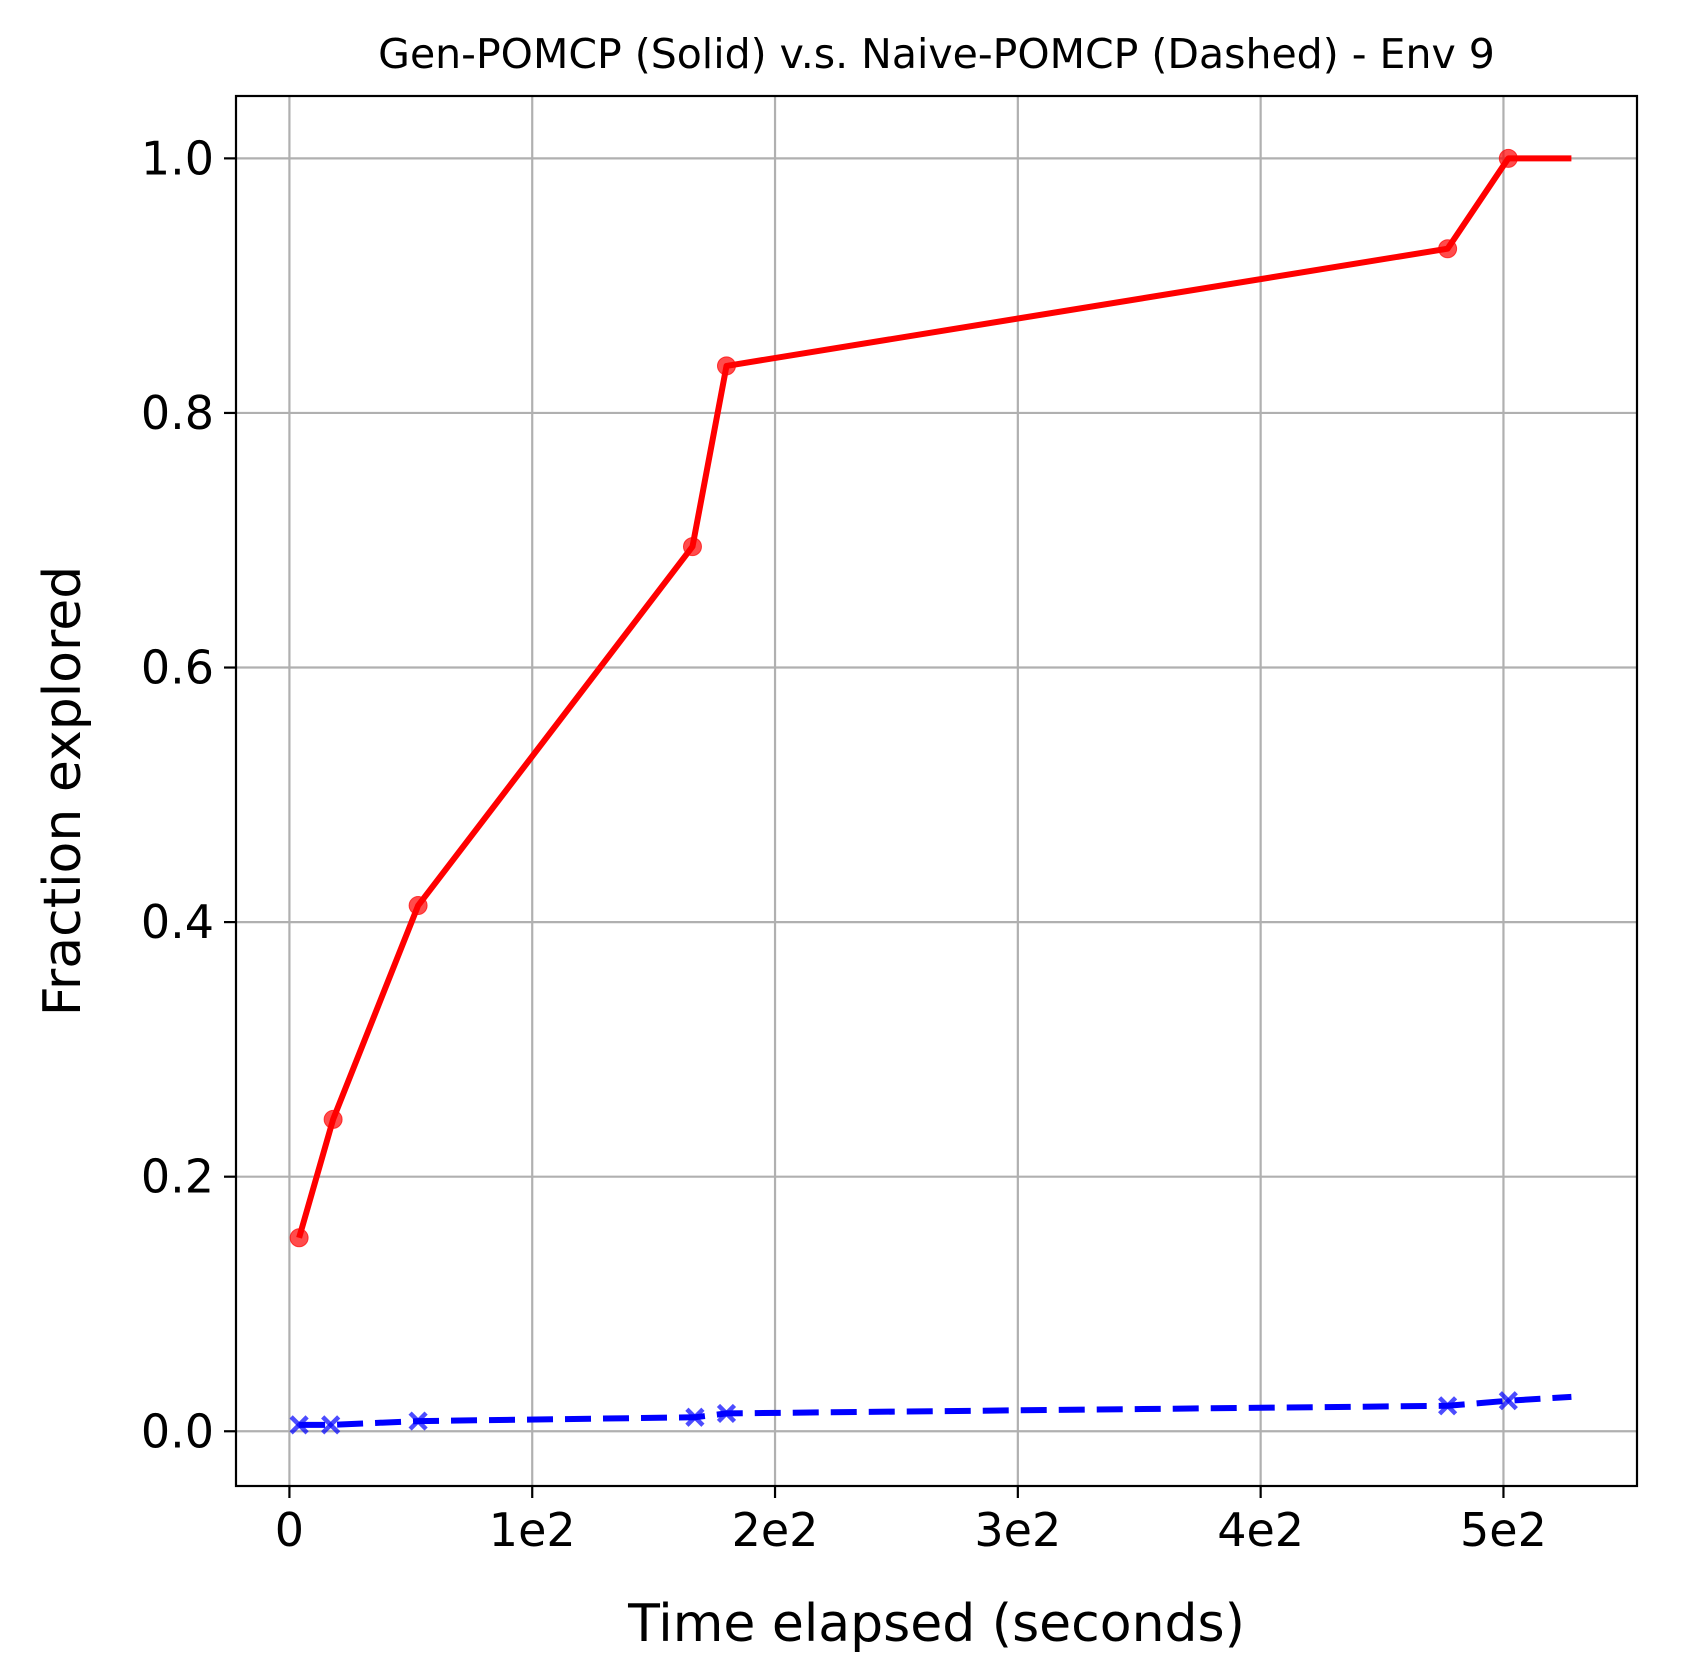 This screenshot has width=1699, height=1677. Describe the element at coordinates (177, 158) in the screenshot. I see `y-tick-label: 1.0` at that location.